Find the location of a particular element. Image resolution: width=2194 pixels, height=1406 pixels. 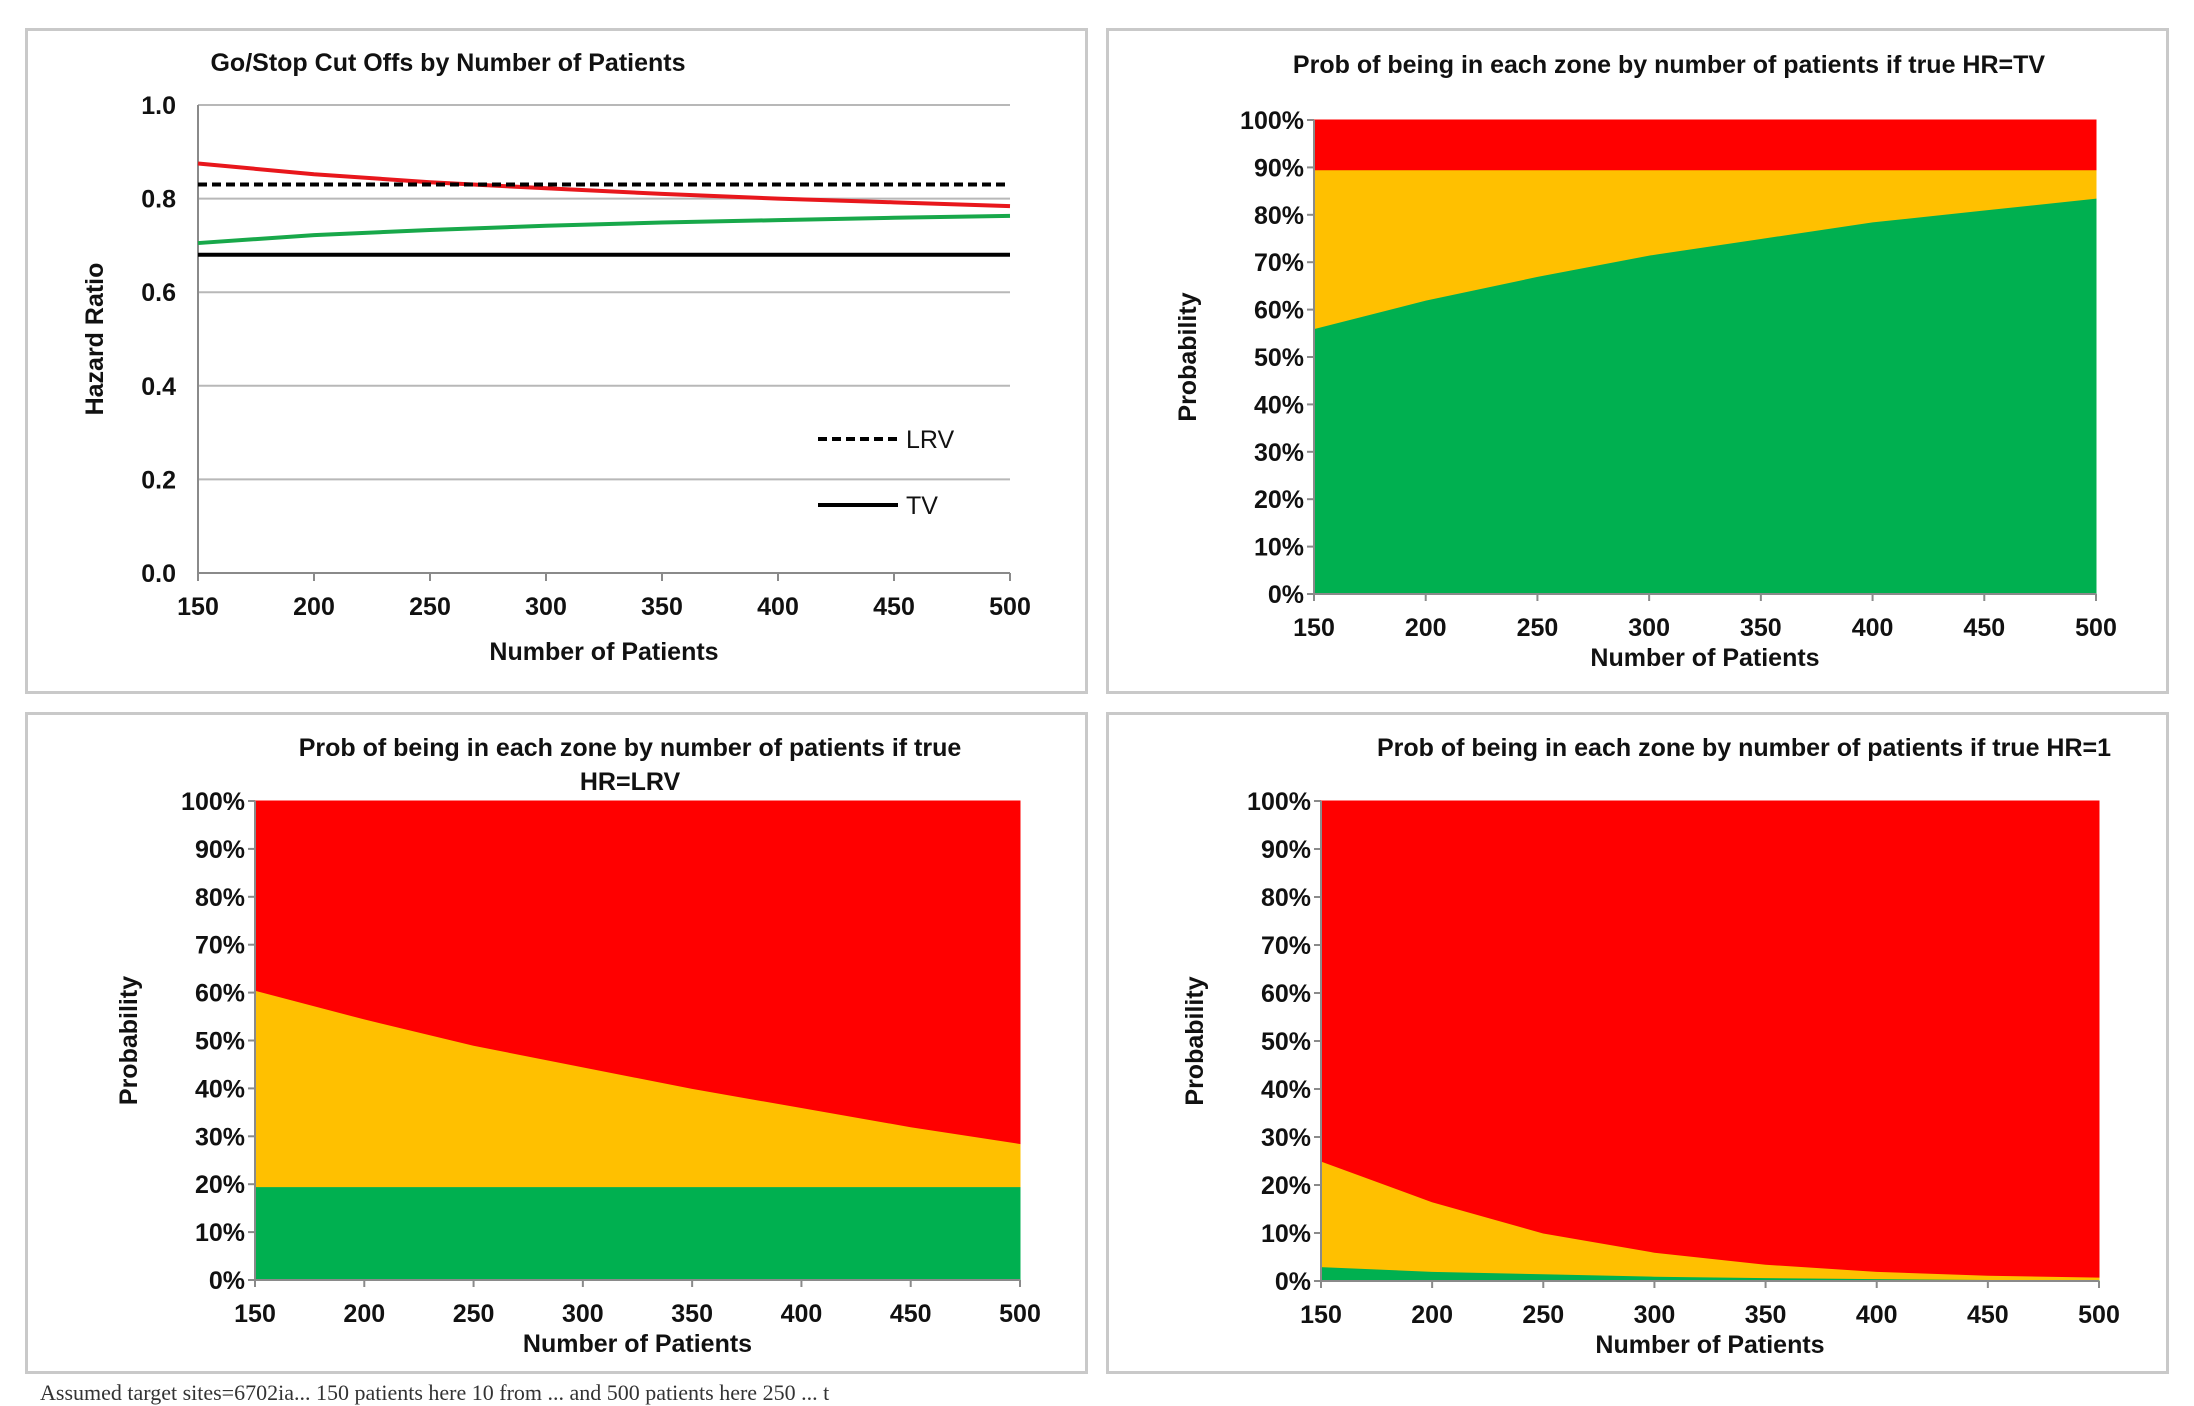

legend-label: LRV is located at coordinates (930, 440).